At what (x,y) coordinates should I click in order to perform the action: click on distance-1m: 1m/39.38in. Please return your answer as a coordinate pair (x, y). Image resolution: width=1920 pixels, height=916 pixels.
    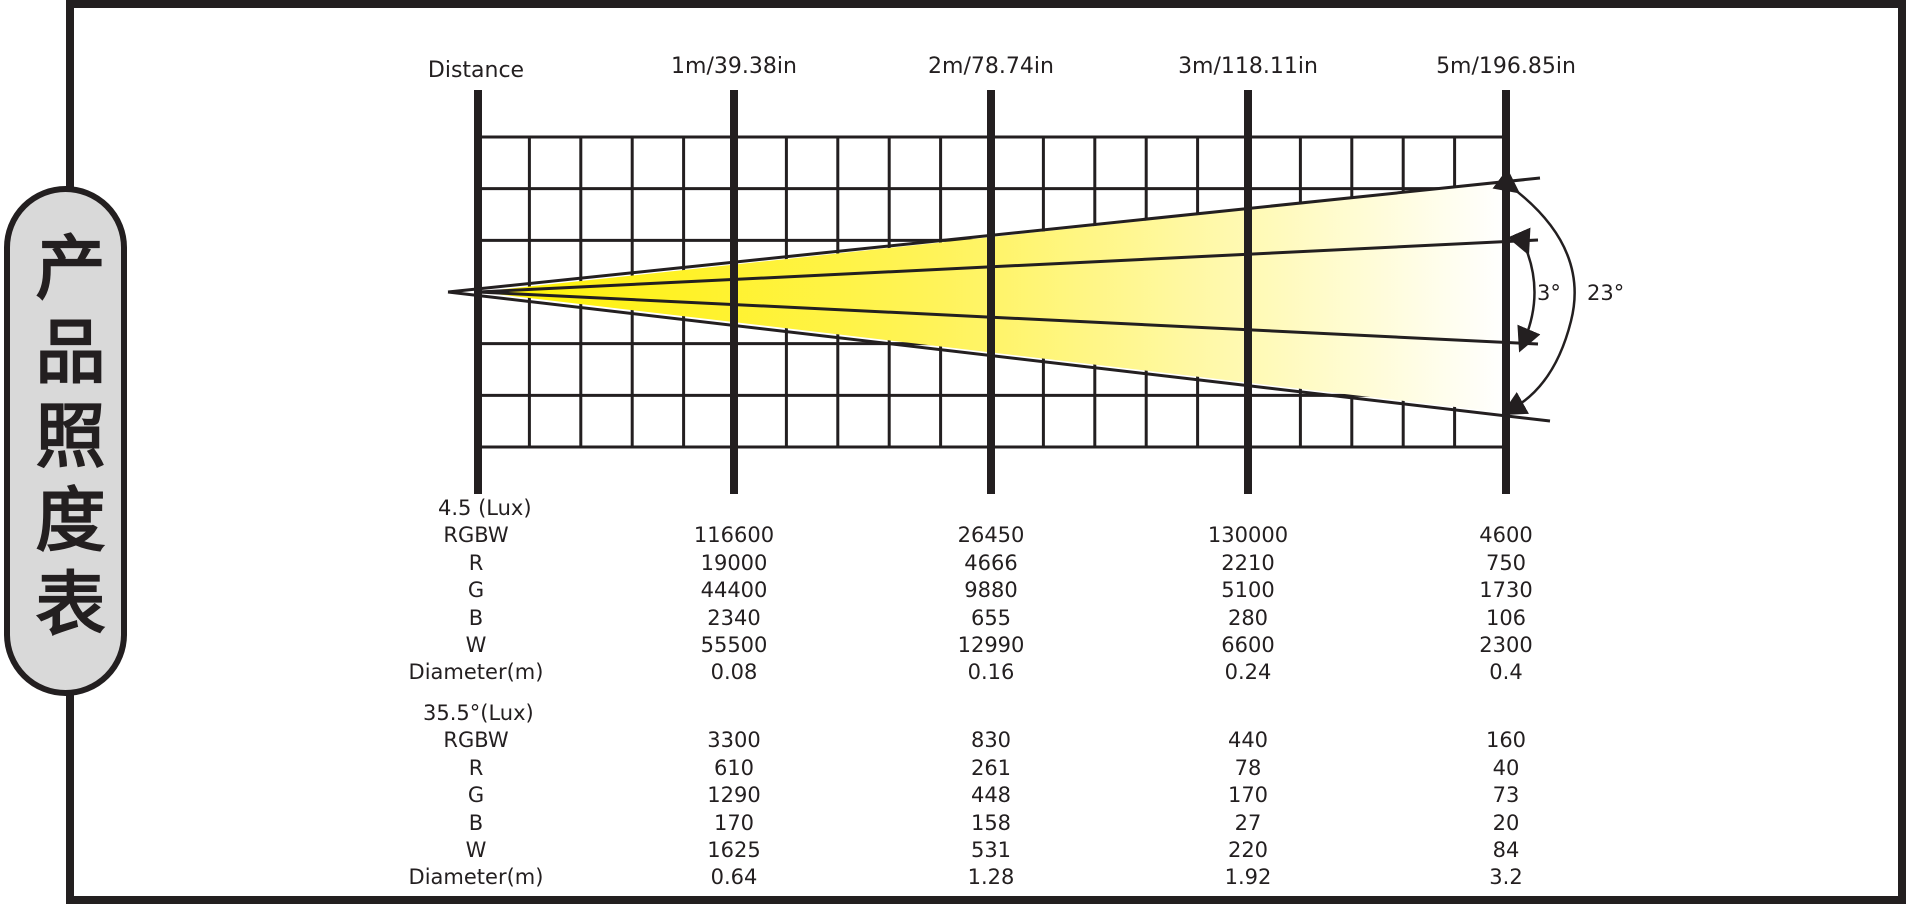
    Looking at the image, I should click on (734, 66).